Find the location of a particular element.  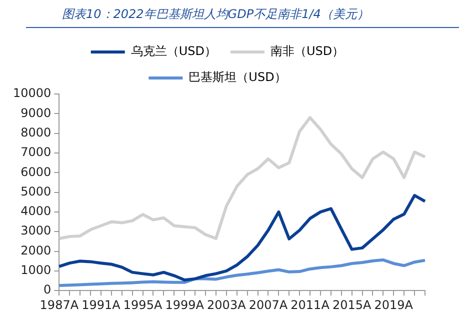

chart-title: 图表10：2022年巴基斯坦人均GDP不足南非1/4（美元） is located at coordinates (242, 14).